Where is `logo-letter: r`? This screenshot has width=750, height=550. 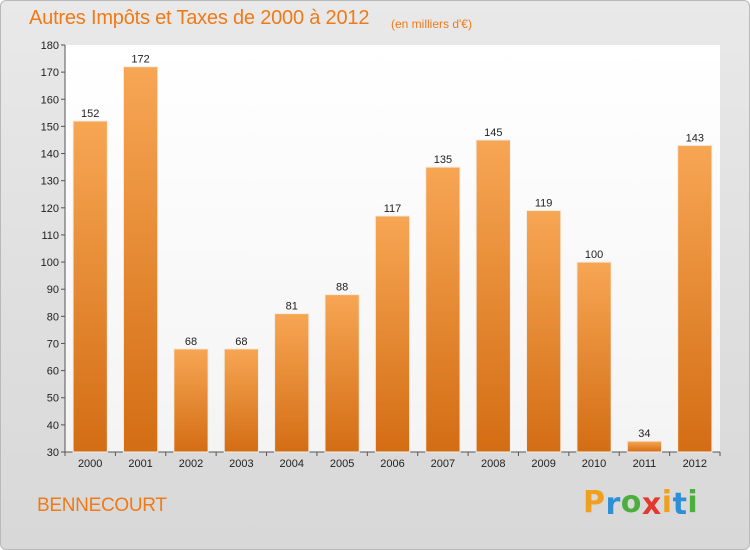 logo-letter: r is located at coordinates (613, 504).